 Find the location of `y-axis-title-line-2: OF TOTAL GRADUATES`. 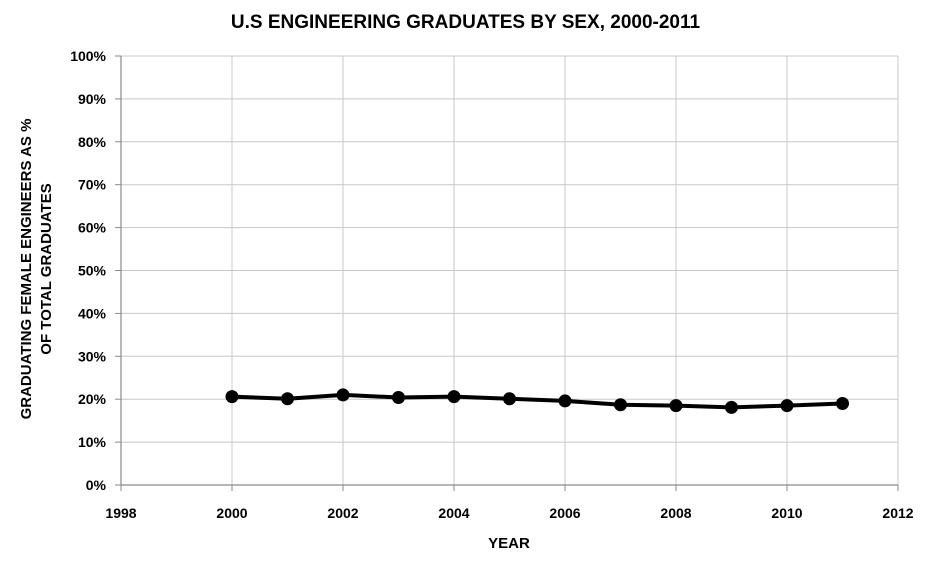

y-axis-title-line-2: OF TOTAL GRADUATES is located at coordinates (46, 268).